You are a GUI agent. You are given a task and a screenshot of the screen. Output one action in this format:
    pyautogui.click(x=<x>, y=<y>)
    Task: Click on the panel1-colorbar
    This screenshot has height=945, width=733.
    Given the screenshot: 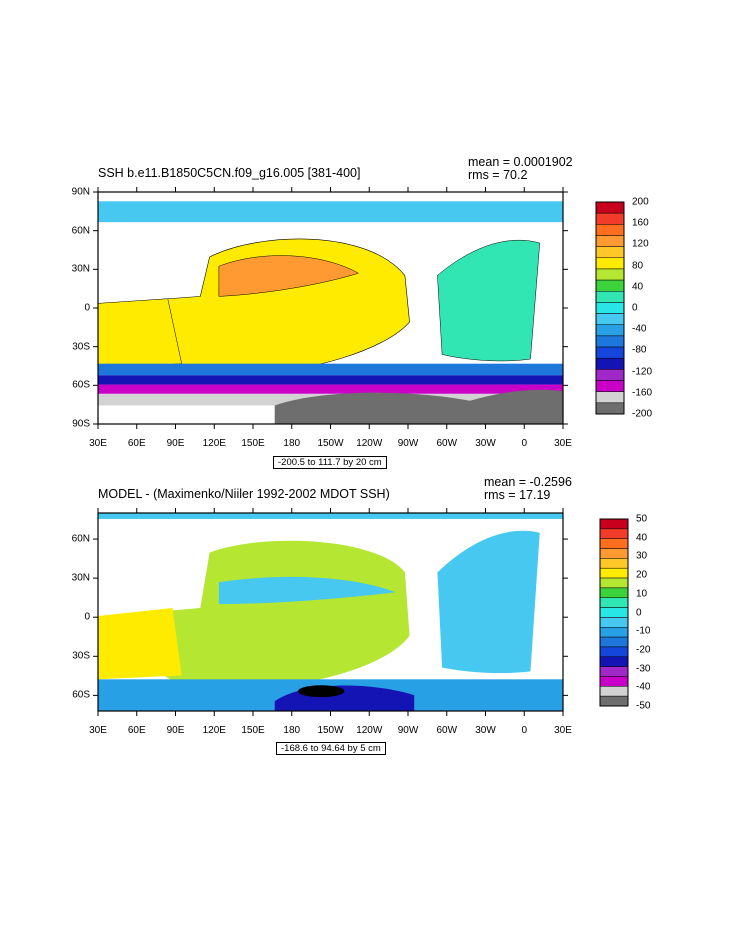 What is the action you would take?
    pyautogui.click(x=610, y=308)
    